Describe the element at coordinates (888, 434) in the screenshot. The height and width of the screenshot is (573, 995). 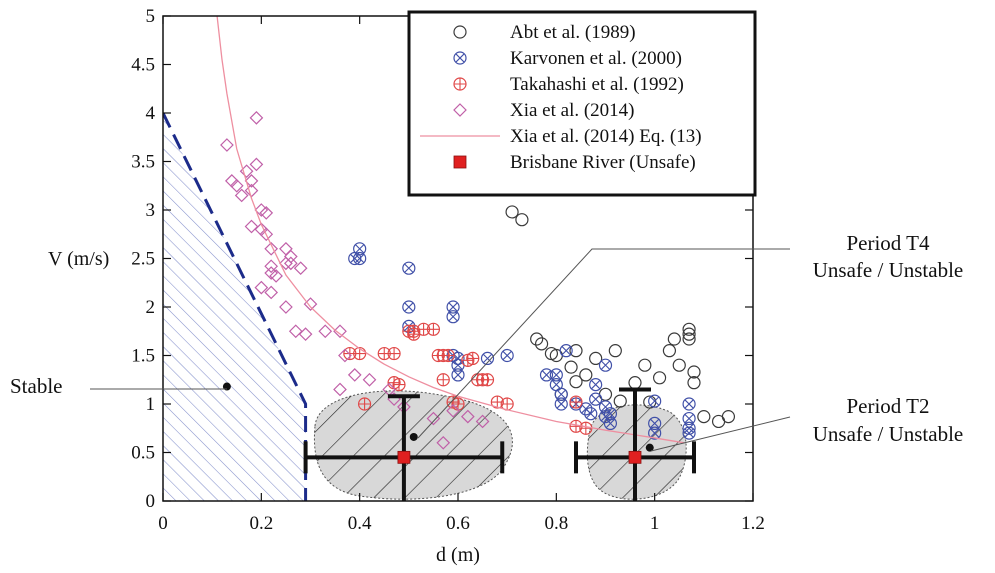
I see `period-t2-label-line2: Unsafe / Unstable` at that location.